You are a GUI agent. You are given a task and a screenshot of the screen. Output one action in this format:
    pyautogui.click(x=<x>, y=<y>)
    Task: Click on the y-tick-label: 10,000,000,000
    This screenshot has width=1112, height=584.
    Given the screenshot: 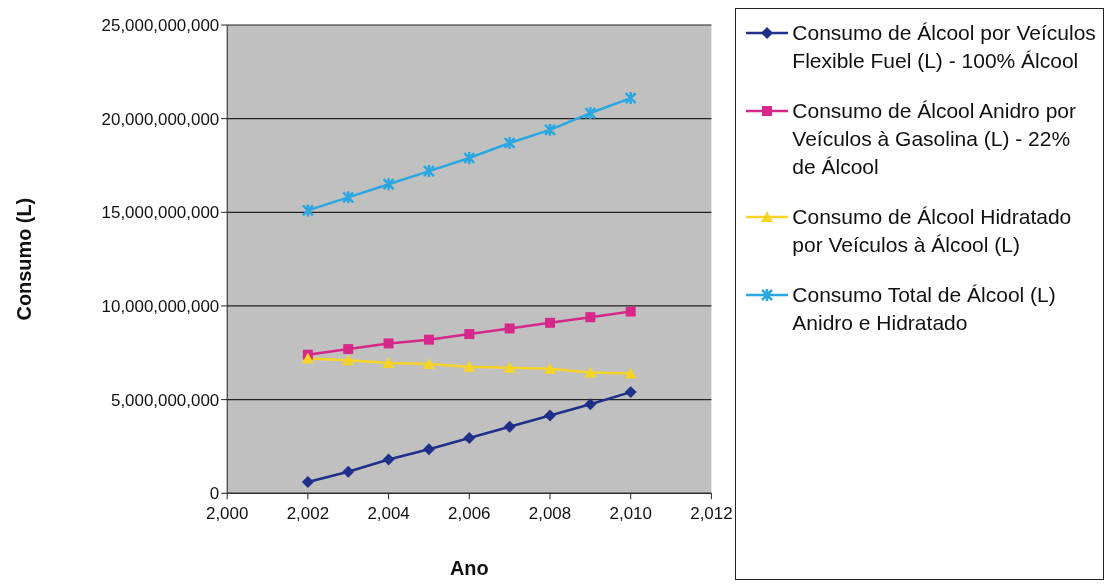 What is the action you would take?
    pyautogui.click(x=160, y=306)
    